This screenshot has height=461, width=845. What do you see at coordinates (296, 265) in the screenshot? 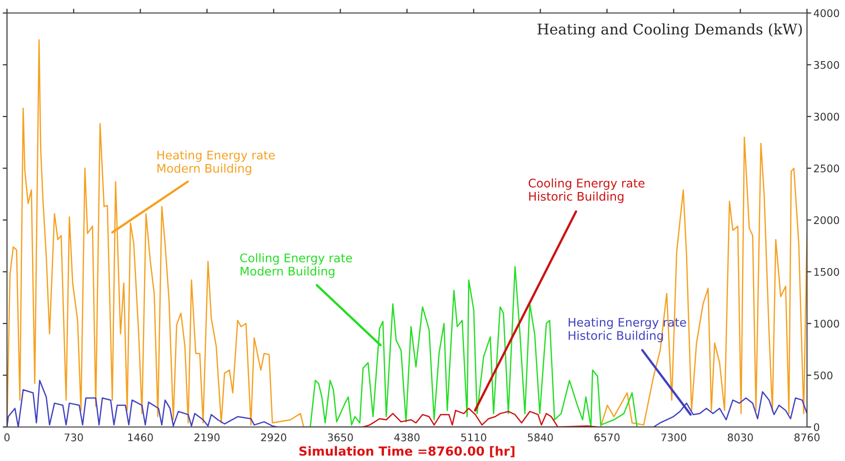
I see `annotation: Colling Energy rate Modern Building` at bounding box center [296, 265].